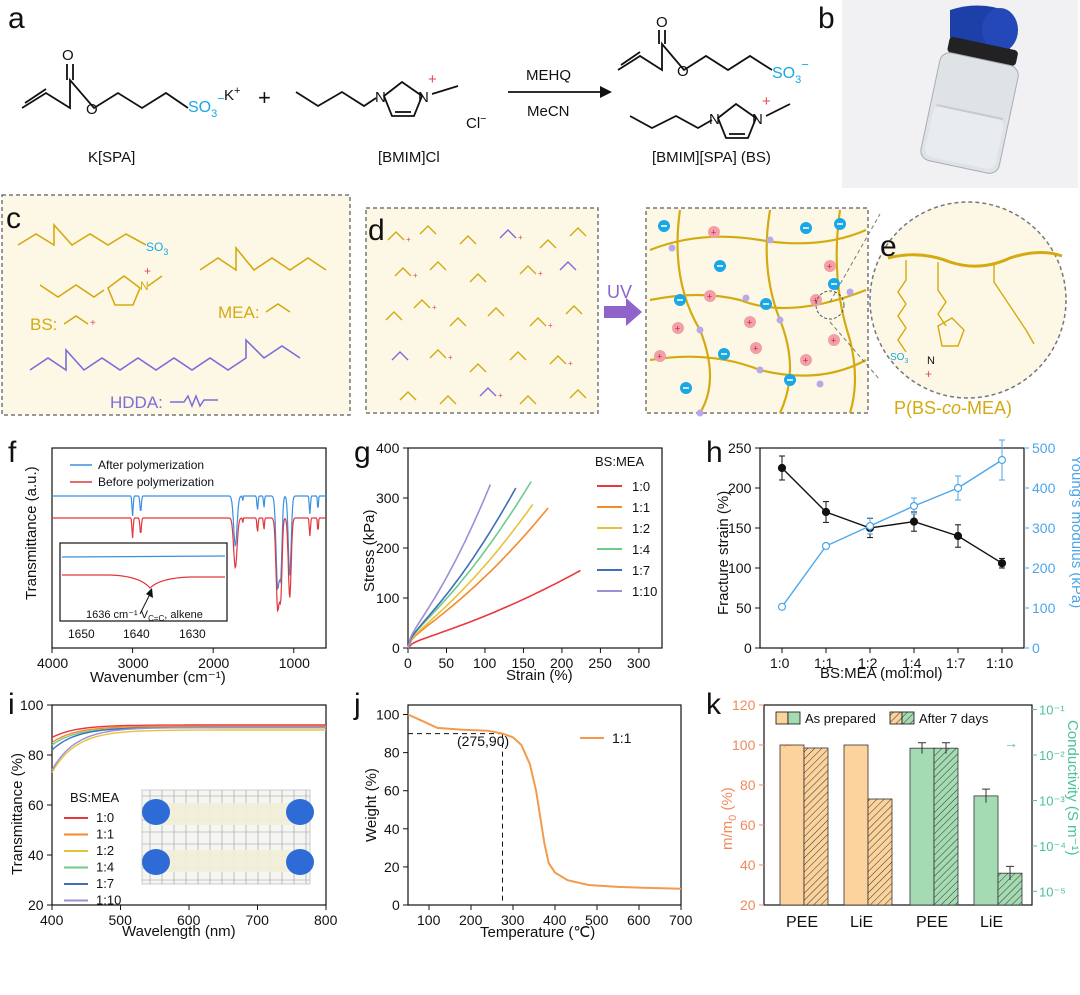 The height and width of the screenshot is (995, 1080). I want to click on polymer-side-chains, so click(966, 306).